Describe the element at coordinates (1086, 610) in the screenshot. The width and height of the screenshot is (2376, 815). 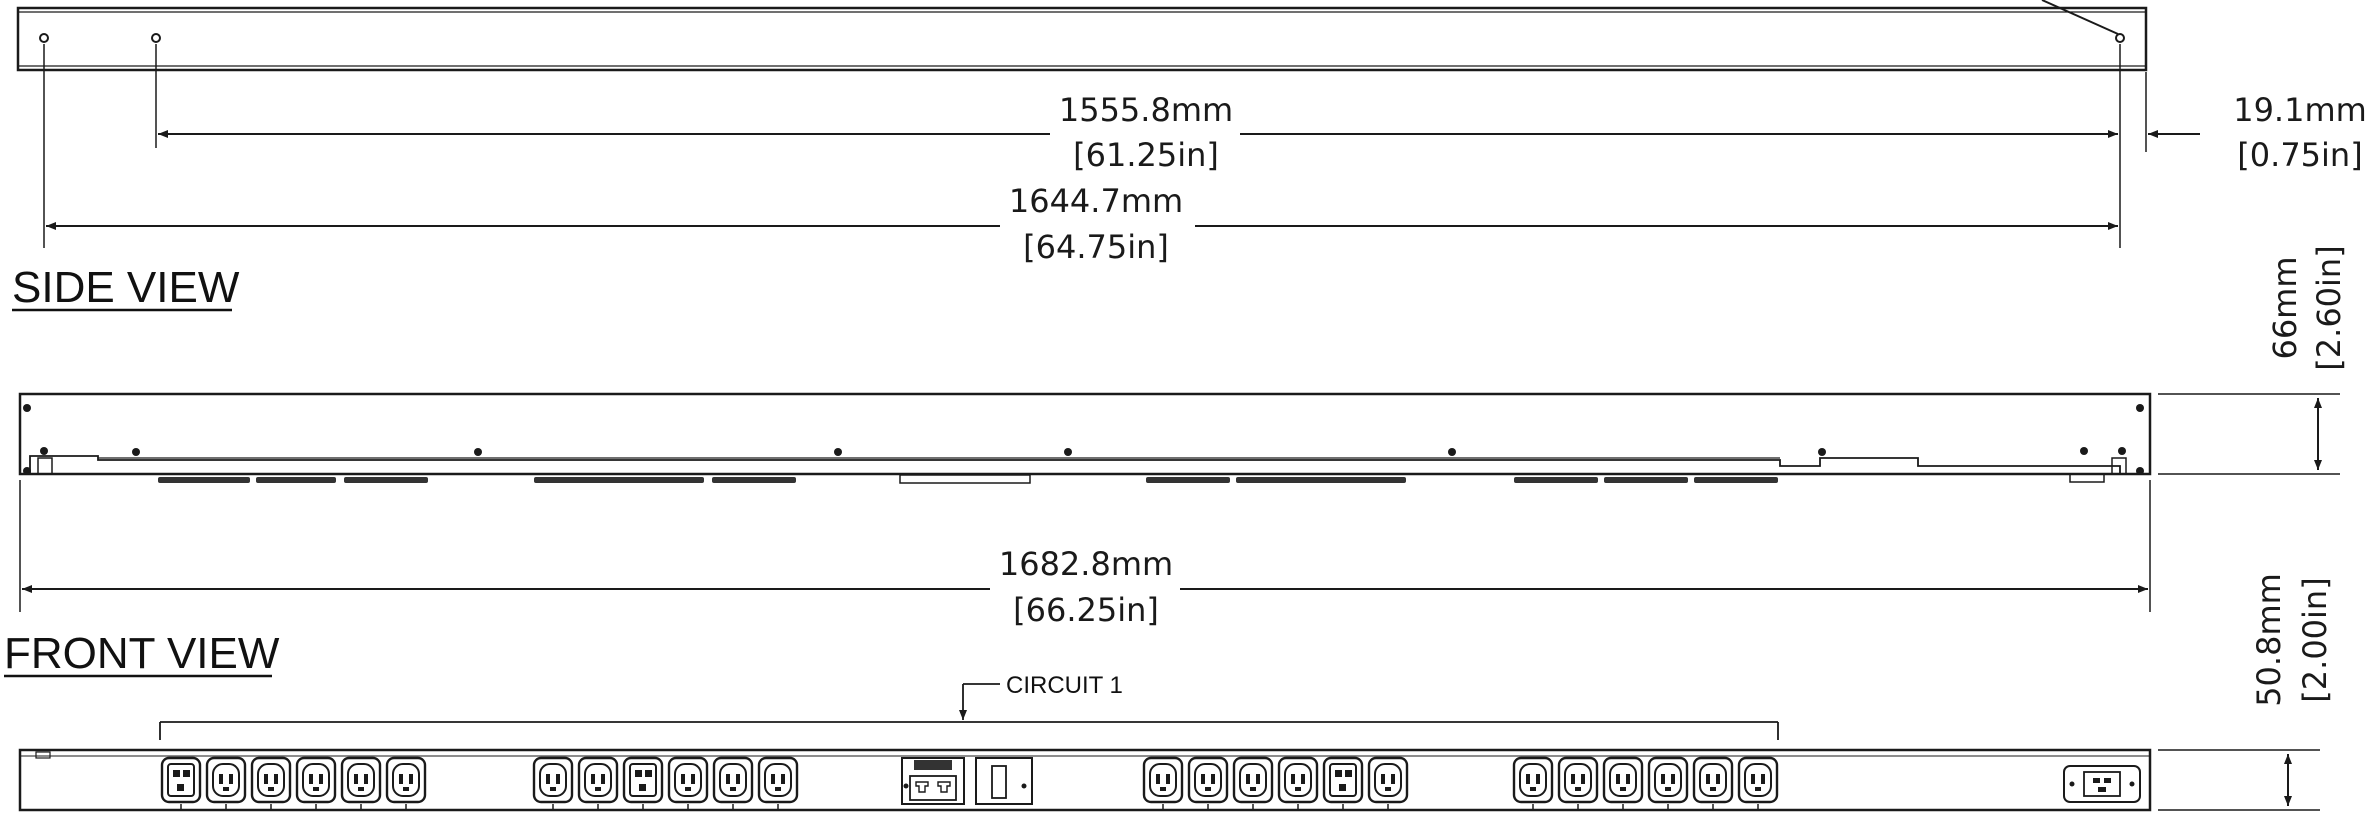
I see `front-length-in: [66.25in]` at that location.